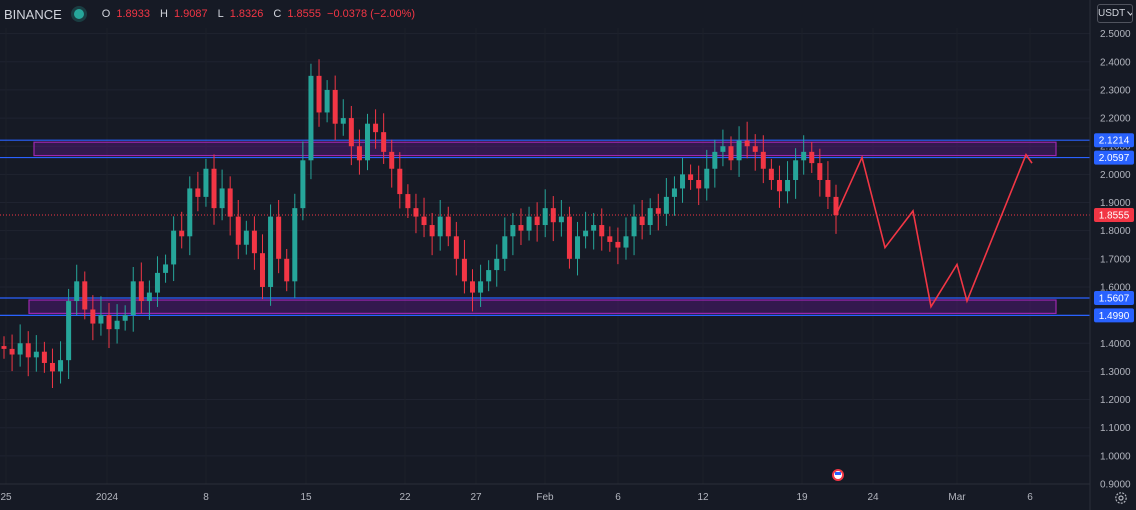 The width and height of the screenshot is (1136, 510). Describe the element at coordinates (1115, 372) in the screenshot. I see `y-tick-label: 1.3000` at that location.